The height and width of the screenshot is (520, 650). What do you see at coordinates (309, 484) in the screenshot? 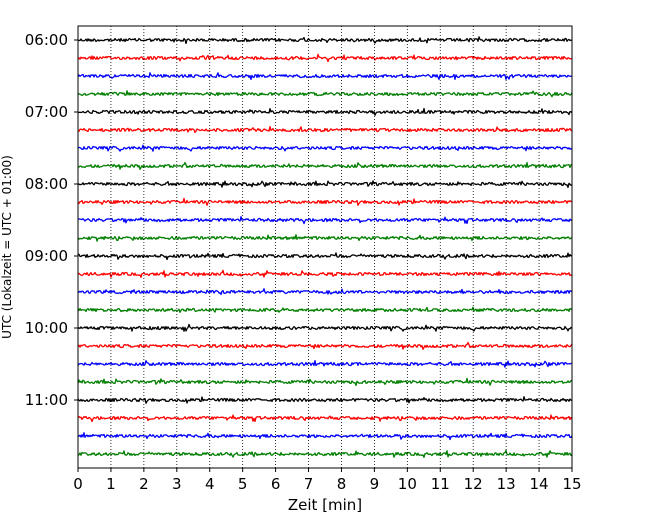
I see `x-tick-label: 7` at bounding box center [309, 484].